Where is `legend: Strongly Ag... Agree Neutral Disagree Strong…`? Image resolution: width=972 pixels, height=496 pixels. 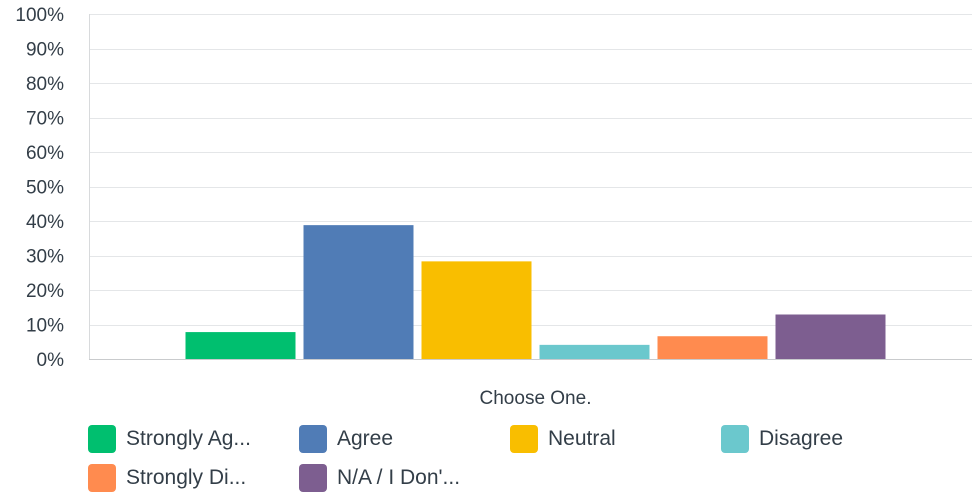 legend: Strongly Ag... Agree Neutral Disagree Strong… is located at coordinates (528, 460).